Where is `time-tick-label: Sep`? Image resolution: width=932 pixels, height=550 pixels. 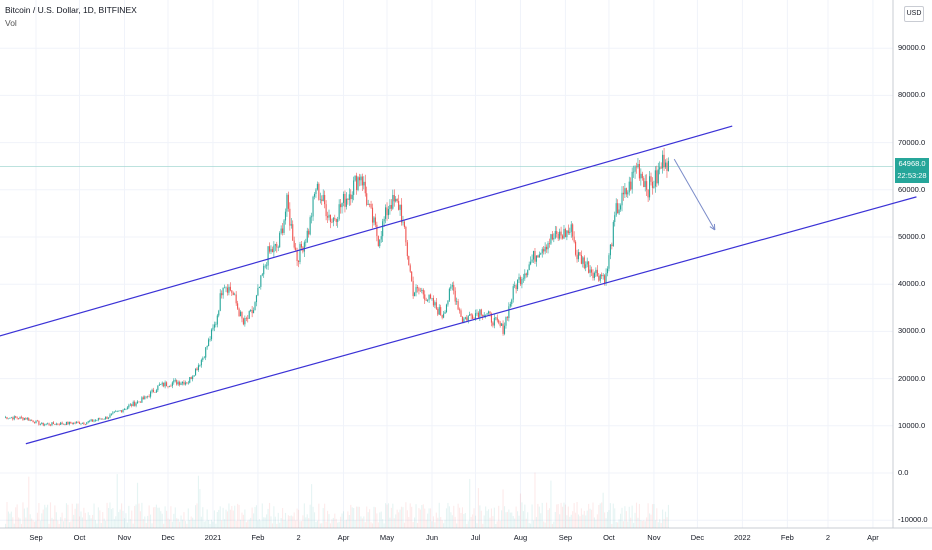
time-tick-label: Sep is located at coordinates (565, 537).